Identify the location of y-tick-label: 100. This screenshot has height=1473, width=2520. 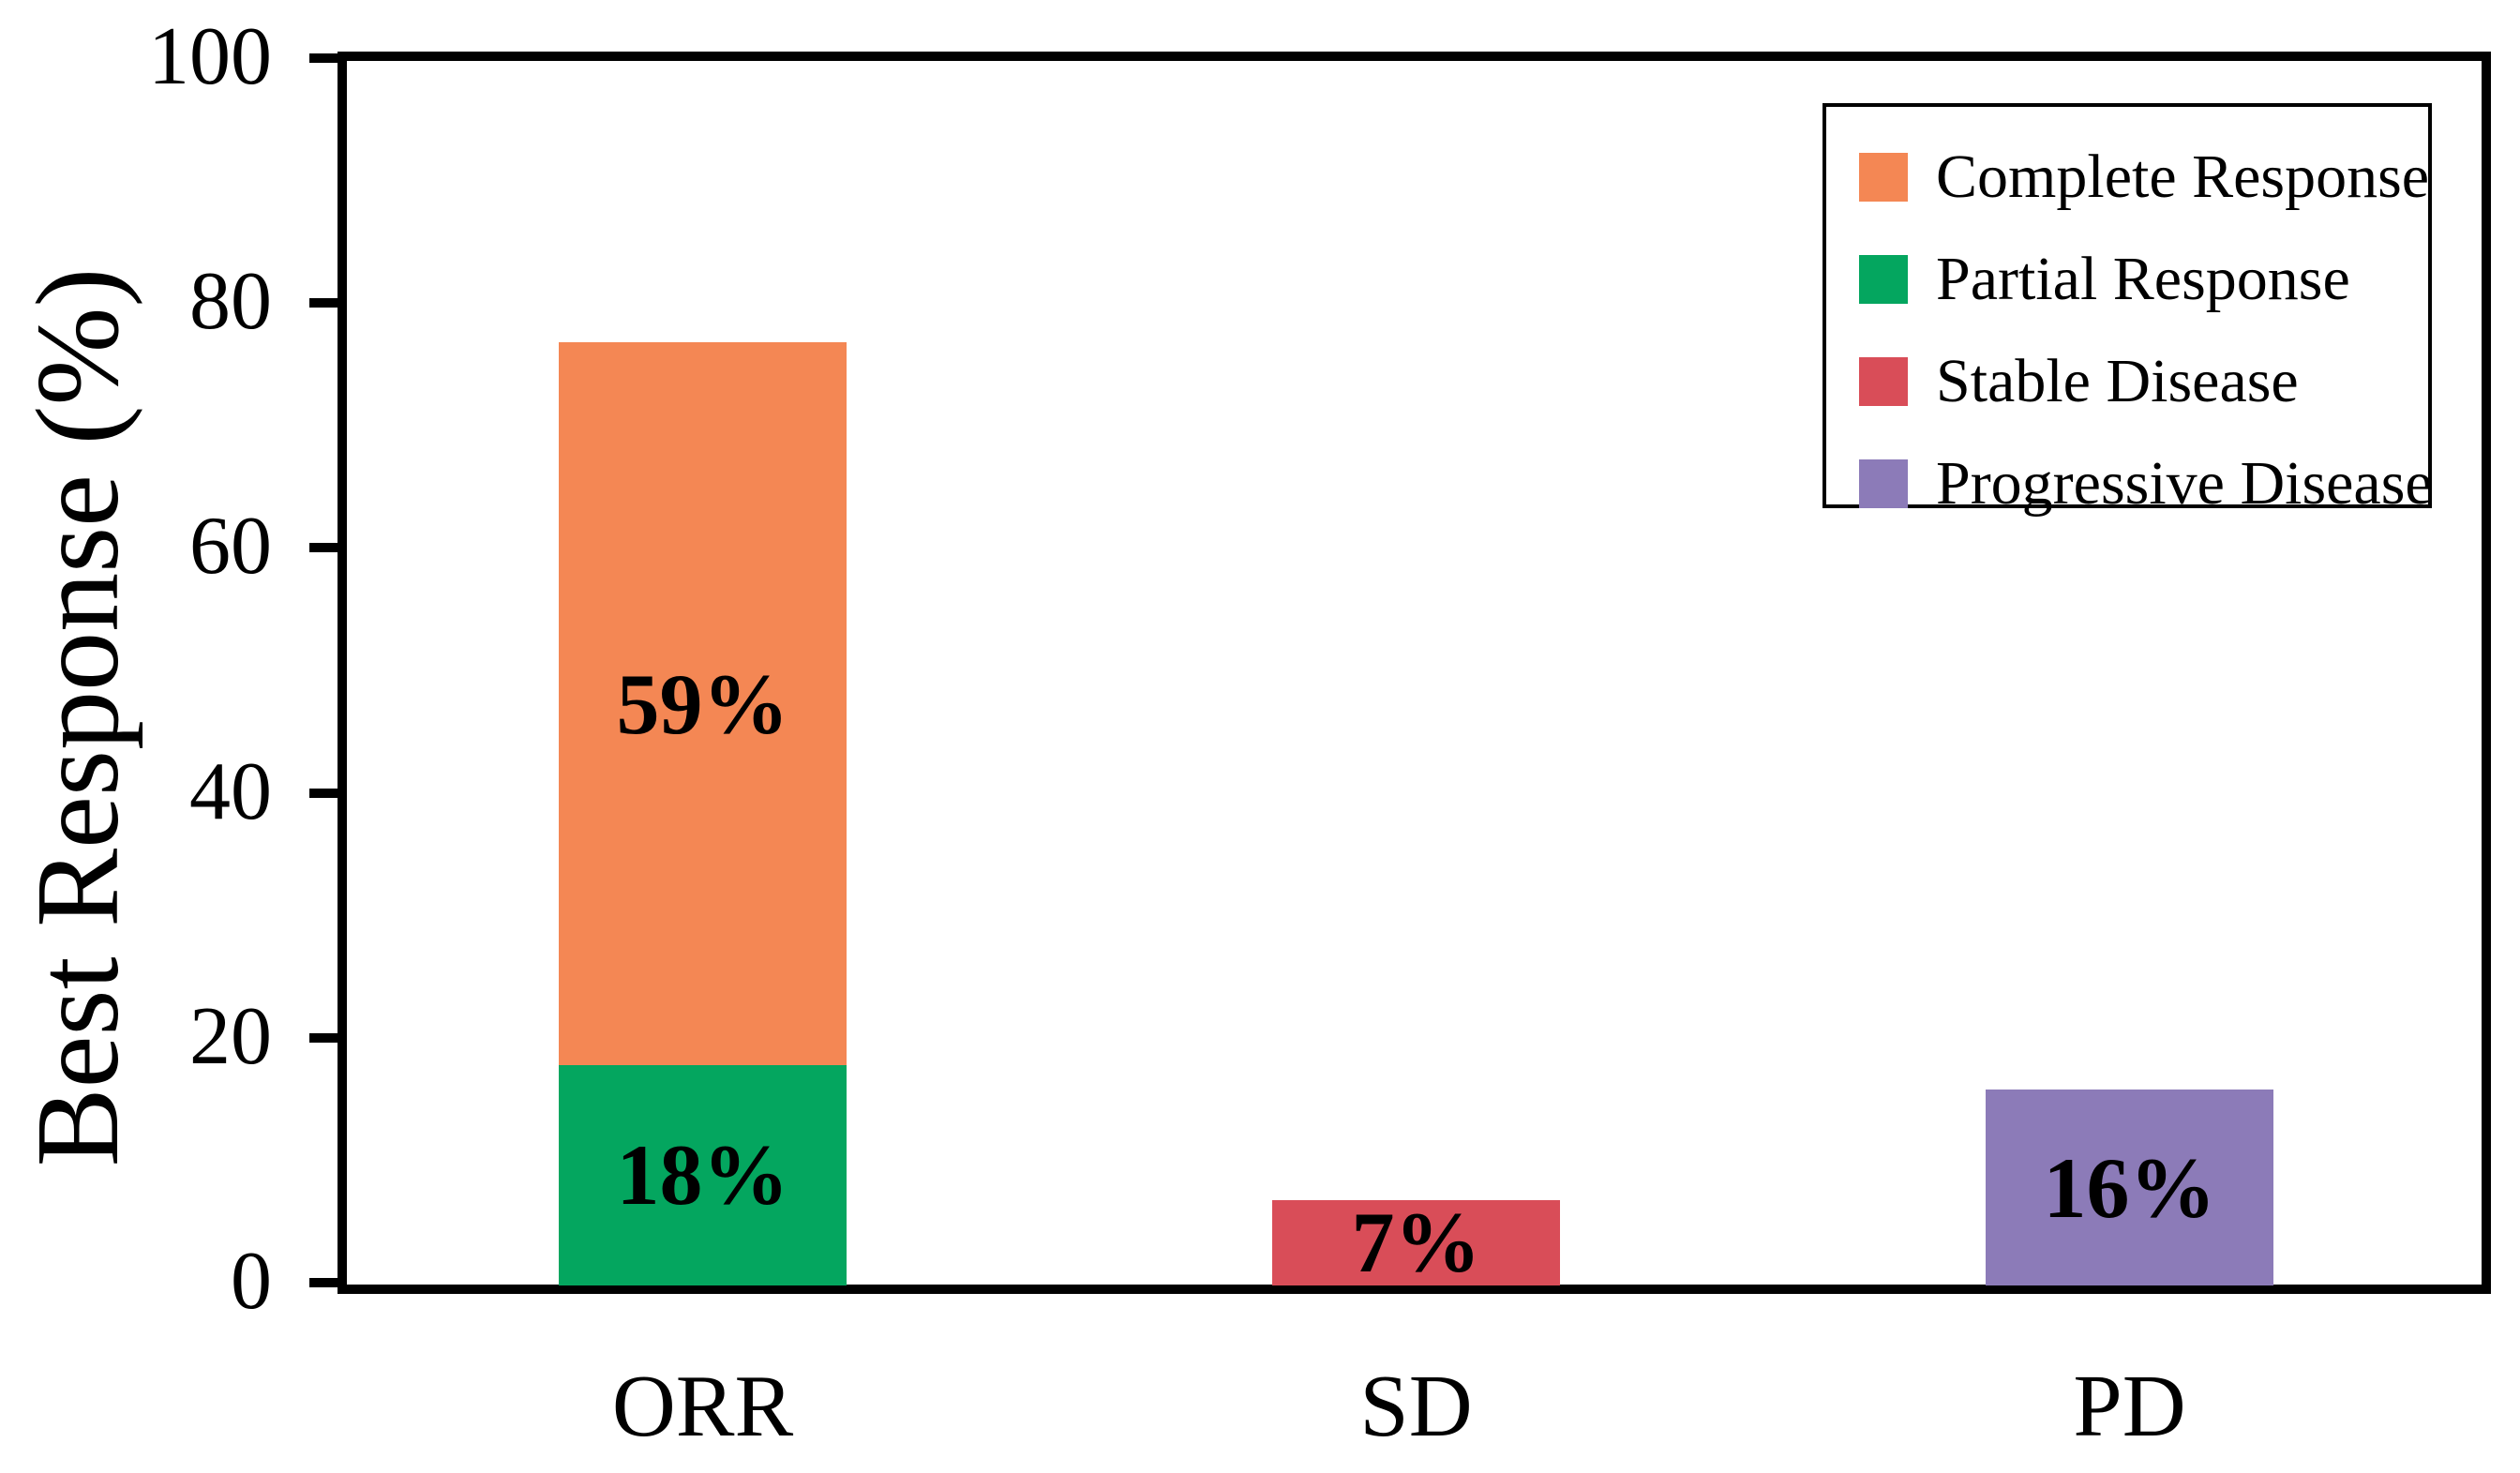
(210, 57).